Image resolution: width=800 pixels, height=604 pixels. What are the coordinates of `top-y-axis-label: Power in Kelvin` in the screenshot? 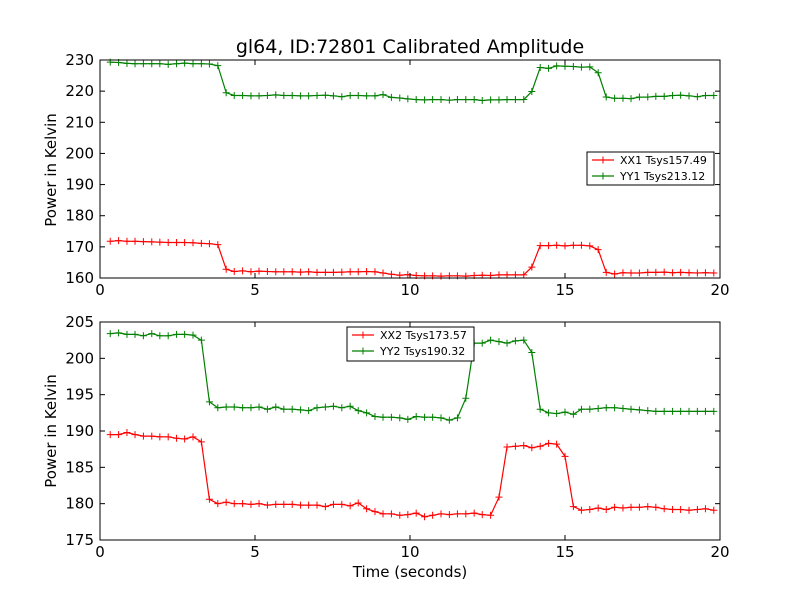 It's located at (51, 170).